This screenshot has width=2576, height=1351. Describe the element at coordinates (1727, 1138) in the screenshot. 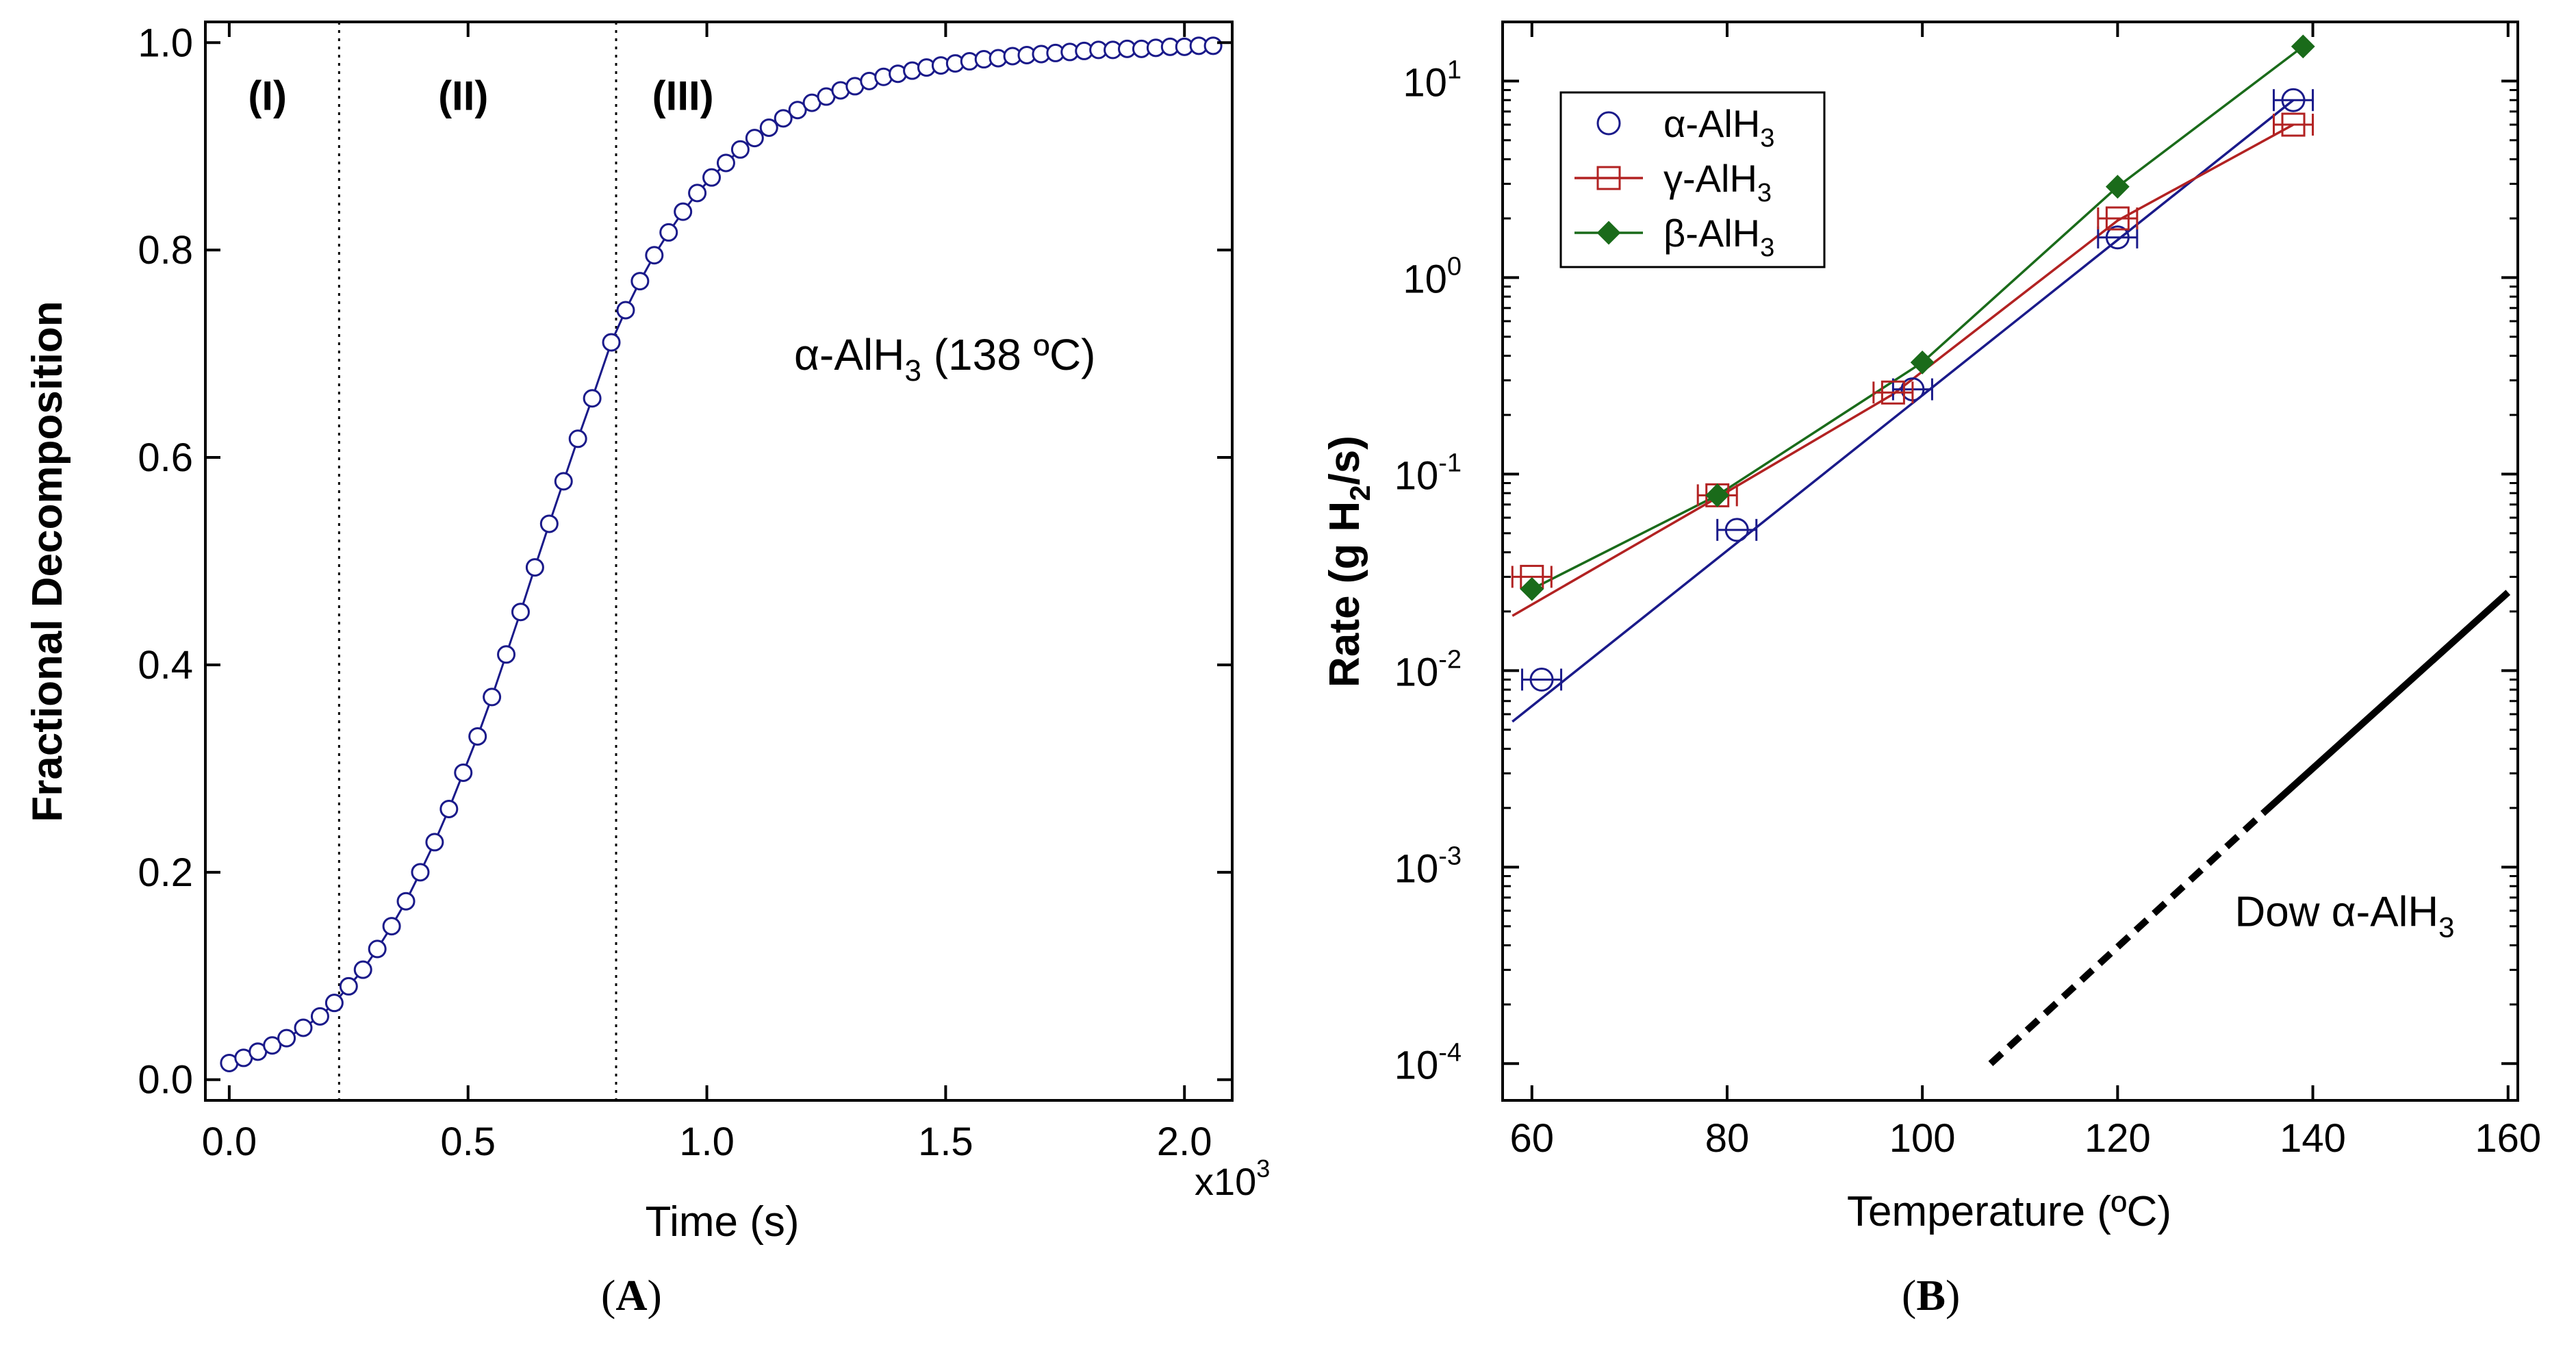

I see `x-tick-label: 80` at that location.